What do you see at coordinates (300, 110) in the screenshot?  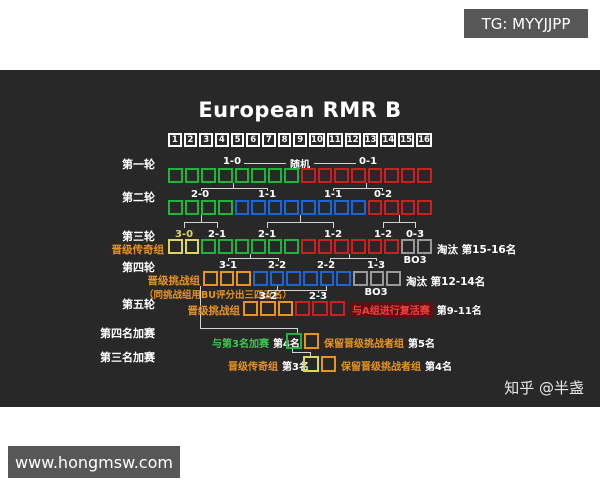 I see `page-title: European RMR B` at bounding box center [300, 110].